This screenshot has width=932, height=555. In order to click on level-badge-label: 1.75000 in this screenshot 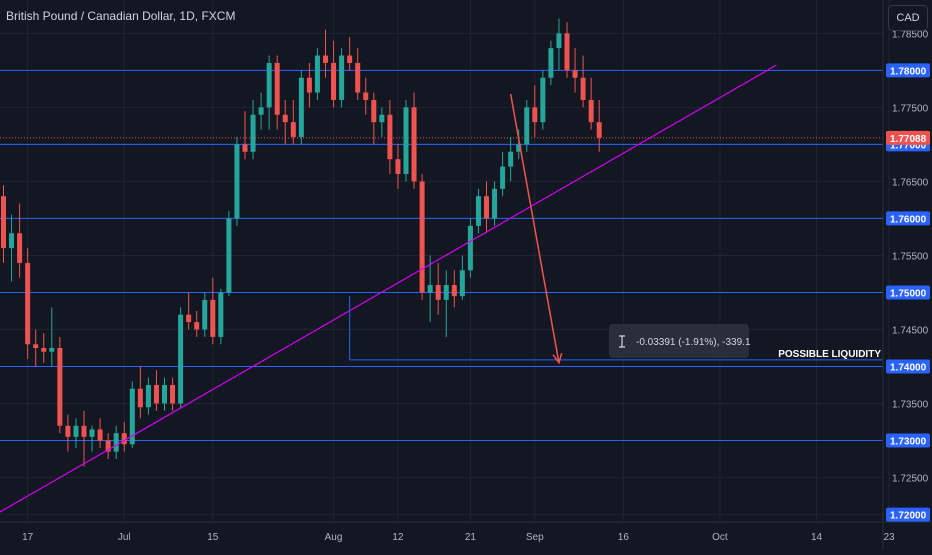, I will do `click(908, 293)`.